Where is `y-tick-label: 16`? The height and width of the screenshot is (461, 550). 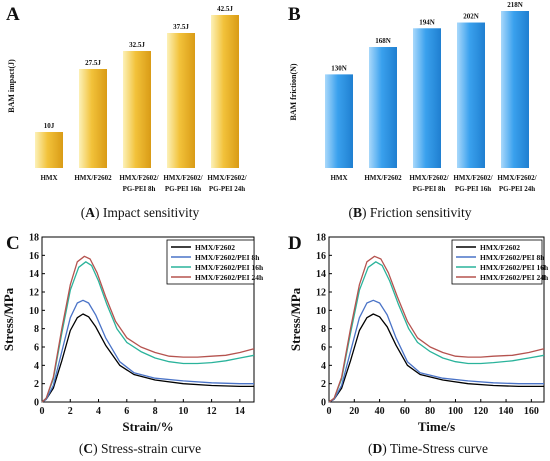
y-tick-label: 16 is located at coordinates (34, 256).